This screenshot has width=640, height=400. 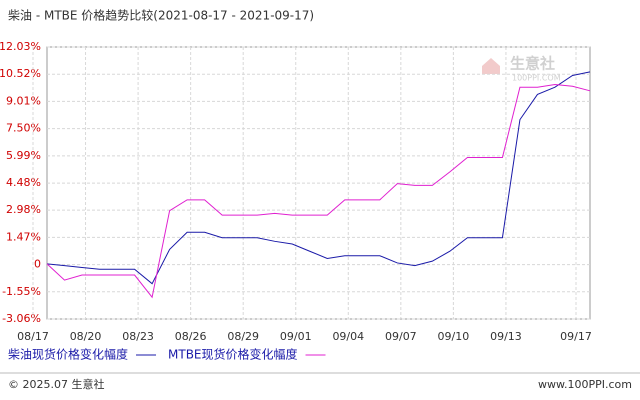 I want to click on y-tick-label: 4.48%, so click(x=23, y=182).